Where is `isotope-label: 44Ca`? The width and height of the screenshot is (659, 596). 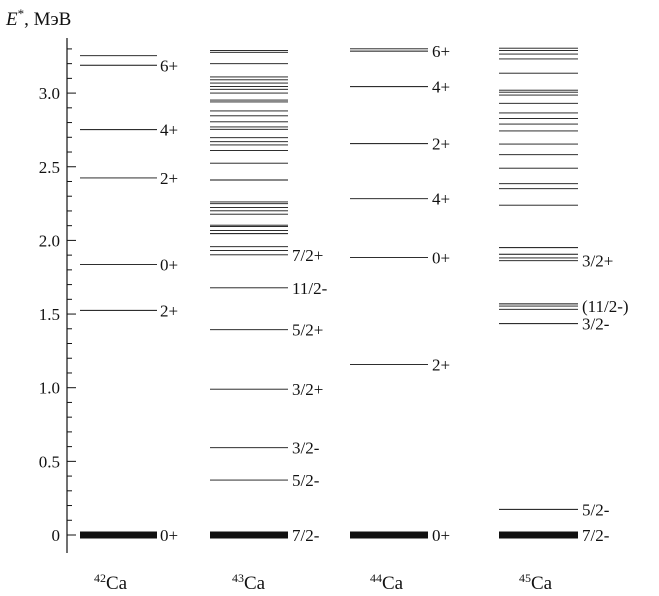
isotope-label: 44Ca is located at coordinates (387, 582).